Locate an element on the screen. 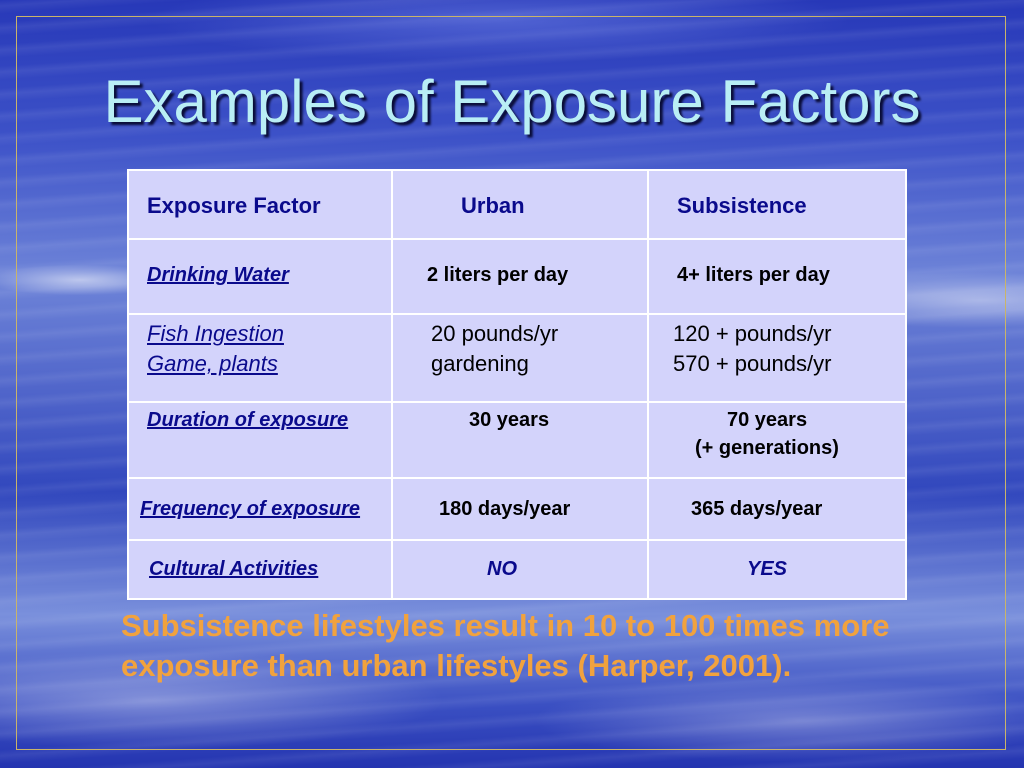 The image size is (1024, 768). duration-of-exposure-link: Duration of exposure is located at coordinates (248, 420).